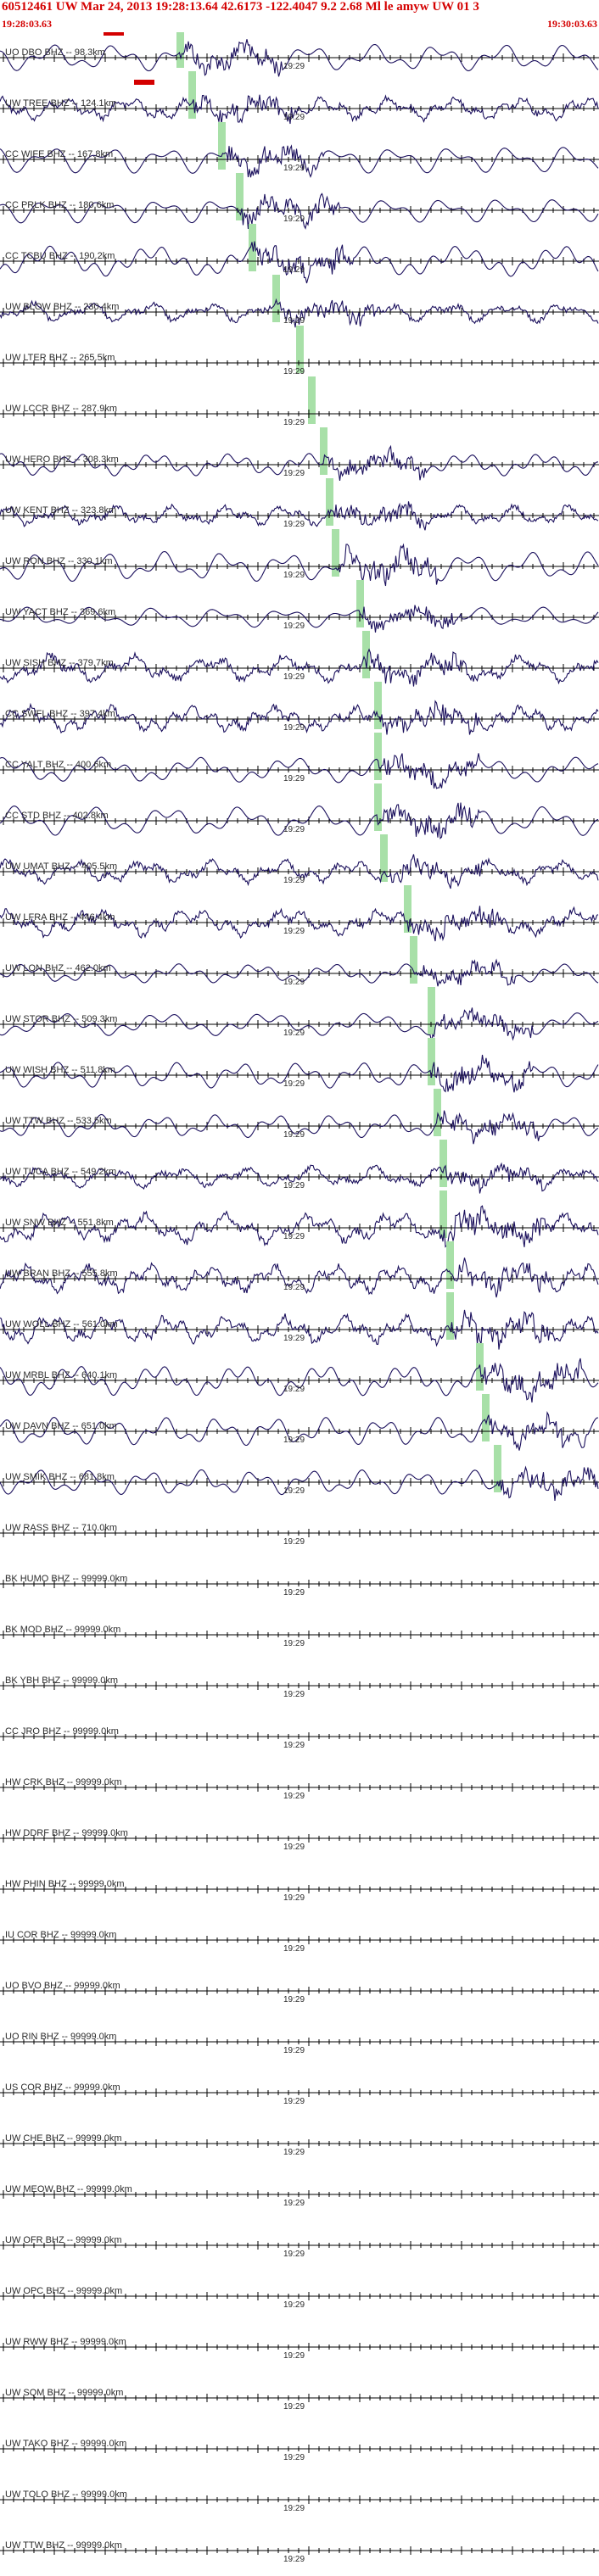 The height and width of the screenshot is (2576, 599). What do you see at coordinates (299, 1738) in the screenshot?
I see `channel-row: CC JRO BHZ -- 99999.0km 19:29` at bounding box center [299, 1738].